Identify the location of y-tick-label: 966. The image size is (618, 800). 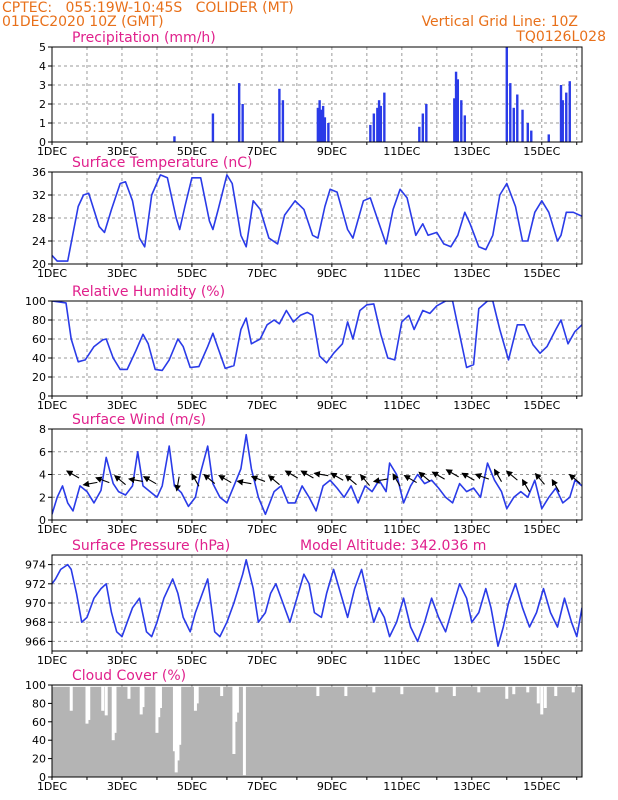
(35, 641).